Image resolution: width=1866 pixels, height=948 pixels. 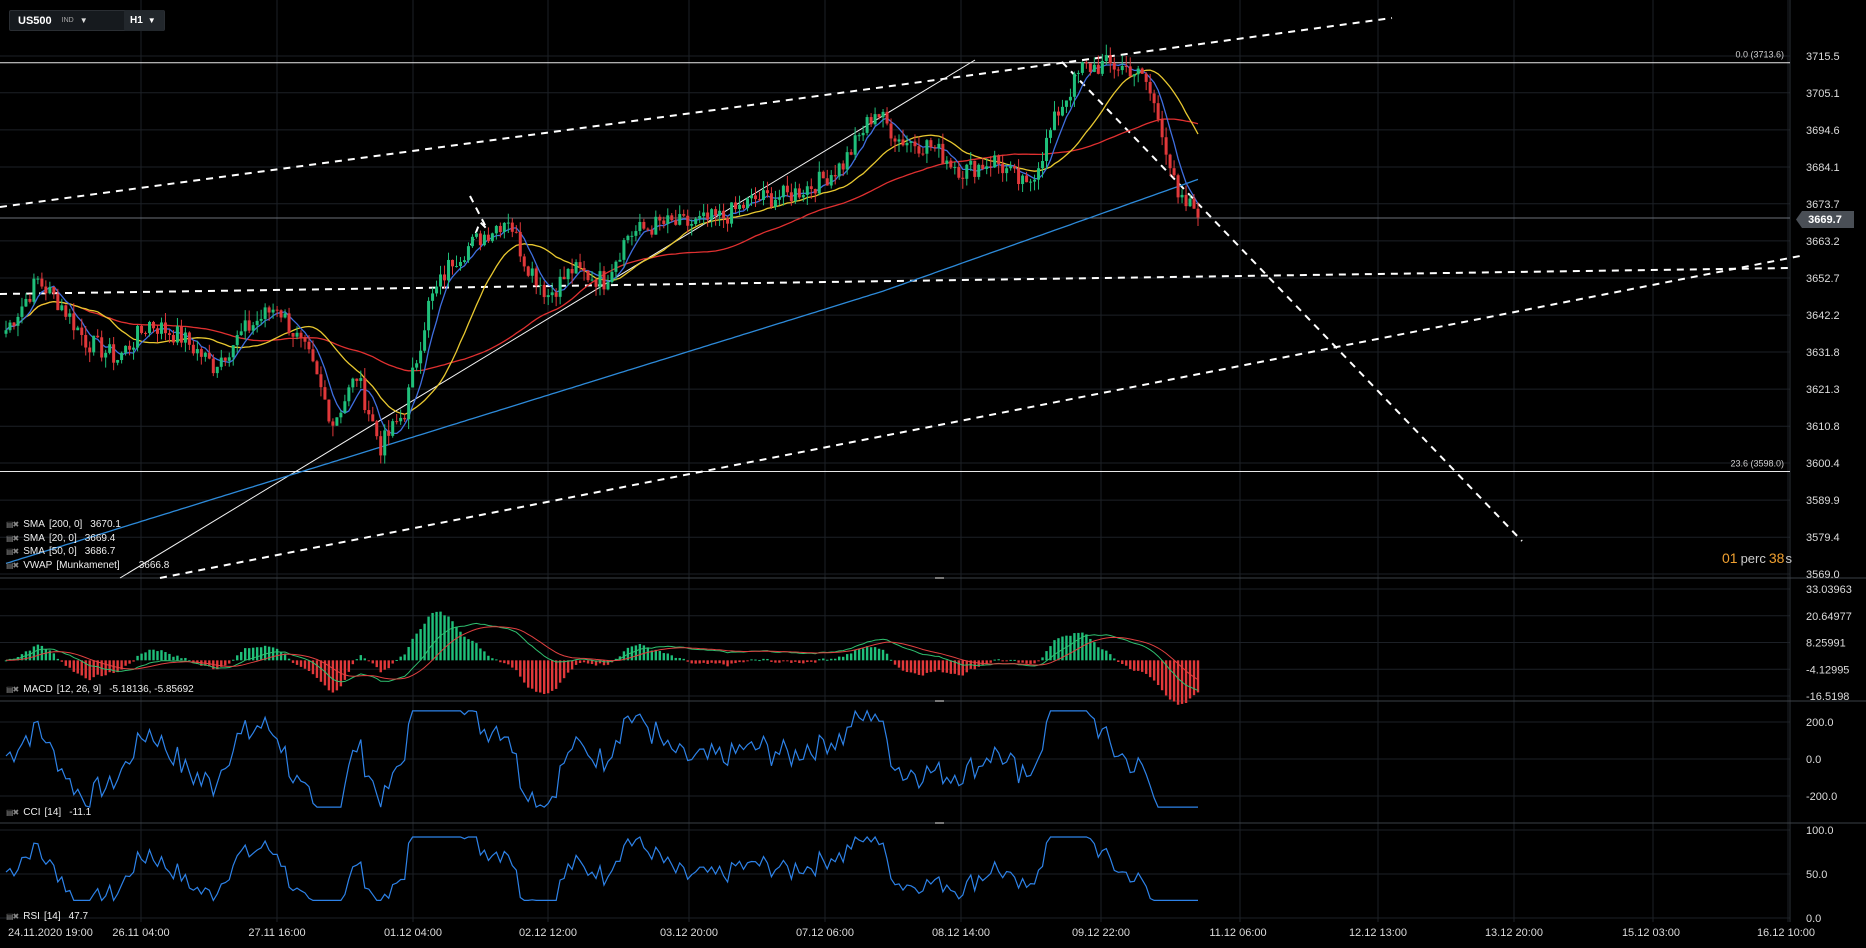 I want to click on timeframe-selector: H1 ▼, so click(x=144, y=20).